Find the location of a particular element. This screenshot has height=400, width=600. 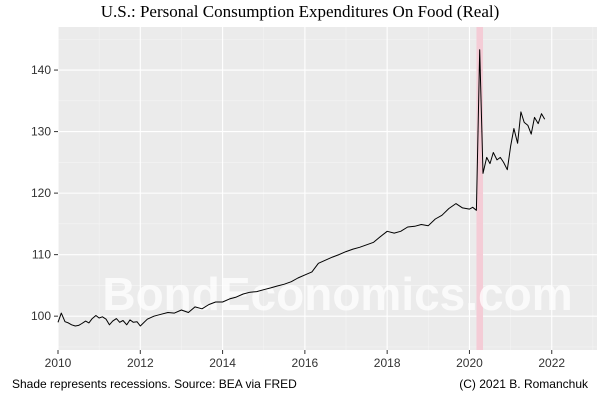

y-tick-label: 100 is located at coordinates (41, 316).